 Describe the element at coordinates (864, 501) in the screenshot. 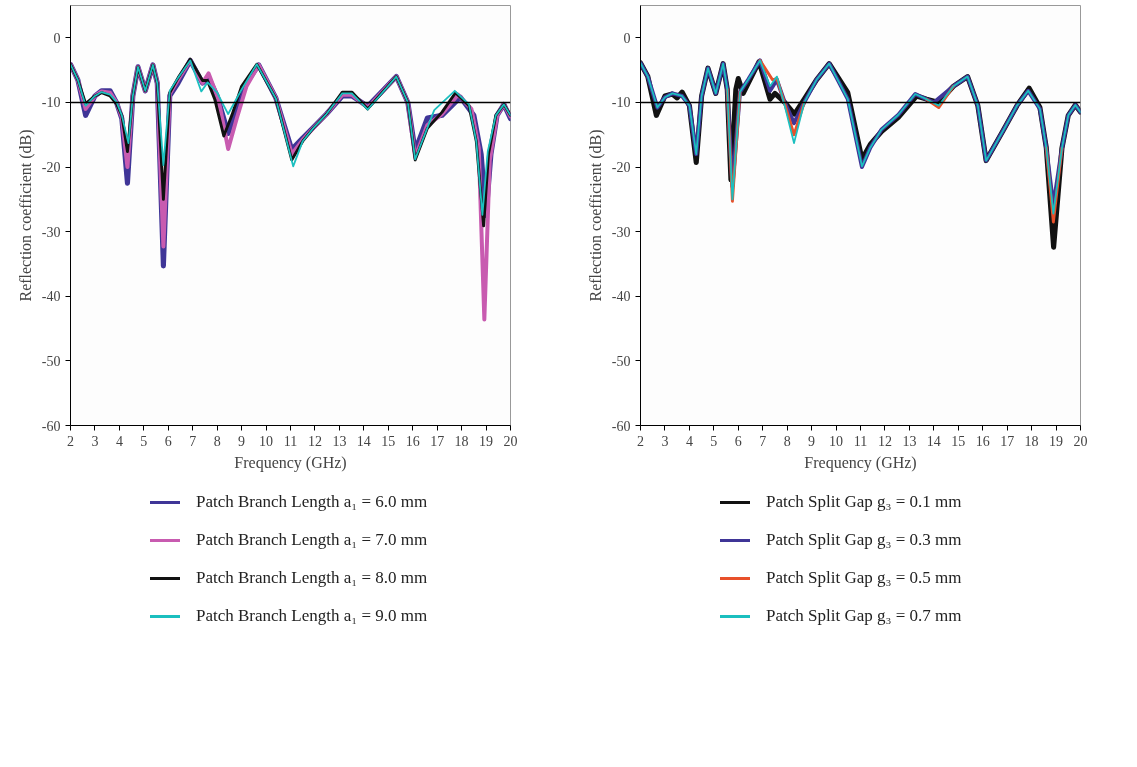

I see `legend-label: Patch Split Gap g₃ = 0.1 mm` at that location.